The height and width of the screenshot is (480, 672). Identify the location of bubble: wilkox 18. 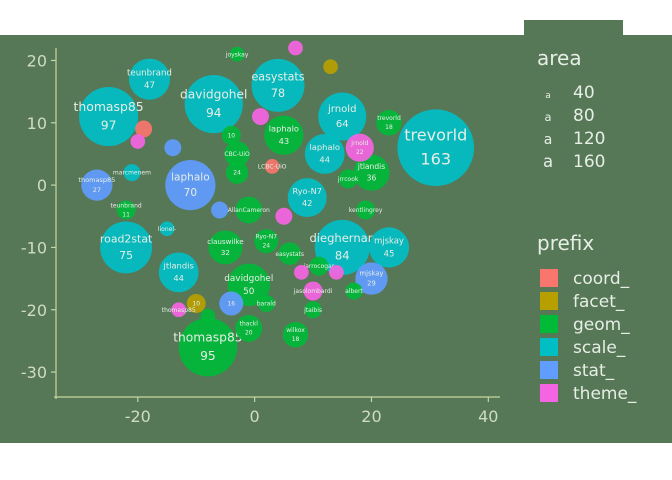
(295, 334).